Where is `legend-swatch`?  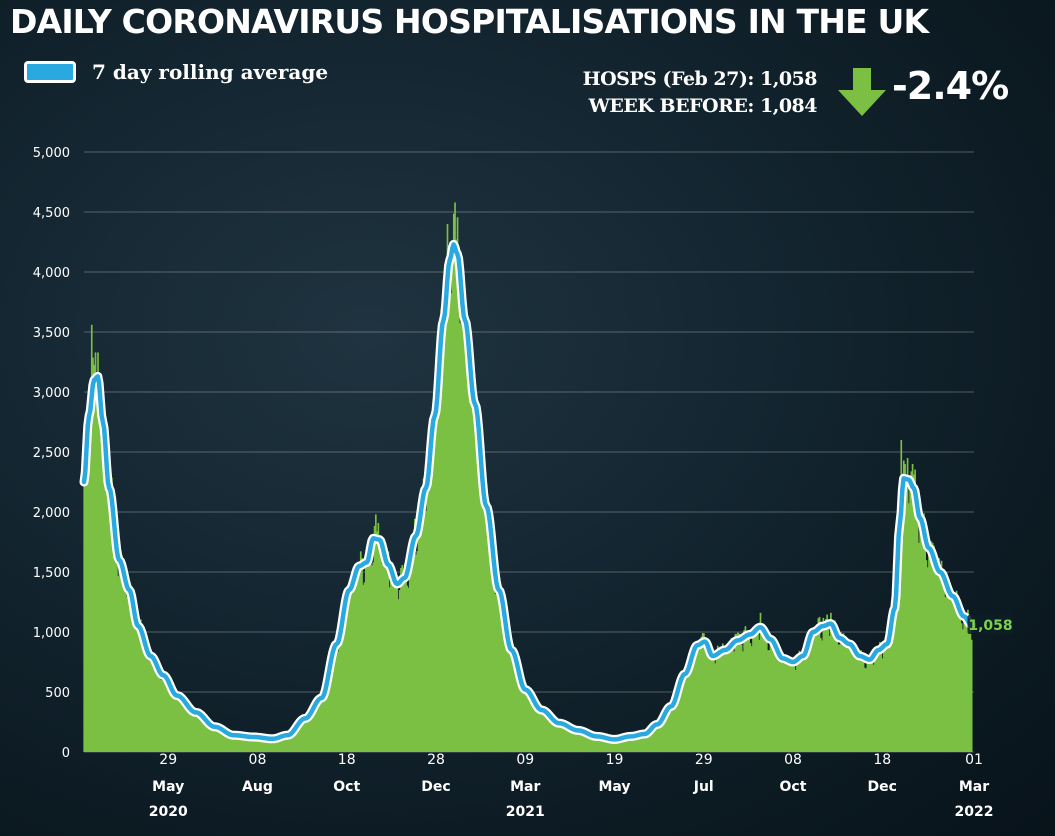 legend-swatch is located at coordinates (50, 72).